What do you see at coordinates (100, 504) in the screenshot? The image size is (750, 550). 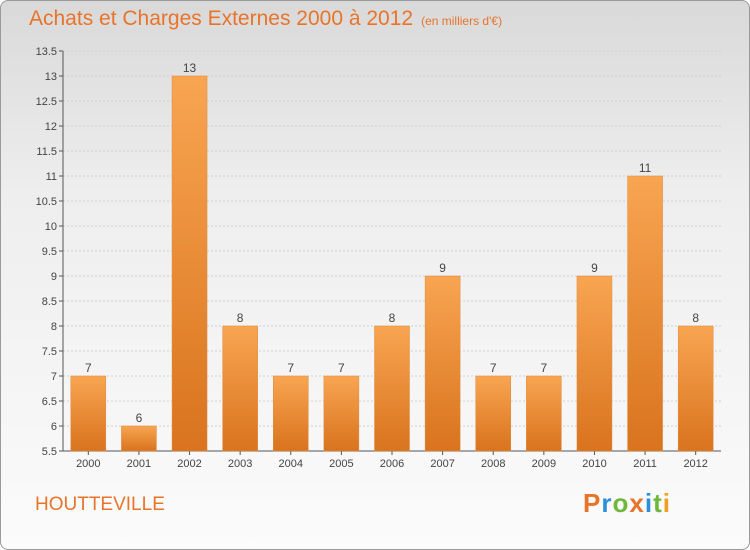 I see `city-name: HOUTTEVILLE` at bounding box center [100, 504].